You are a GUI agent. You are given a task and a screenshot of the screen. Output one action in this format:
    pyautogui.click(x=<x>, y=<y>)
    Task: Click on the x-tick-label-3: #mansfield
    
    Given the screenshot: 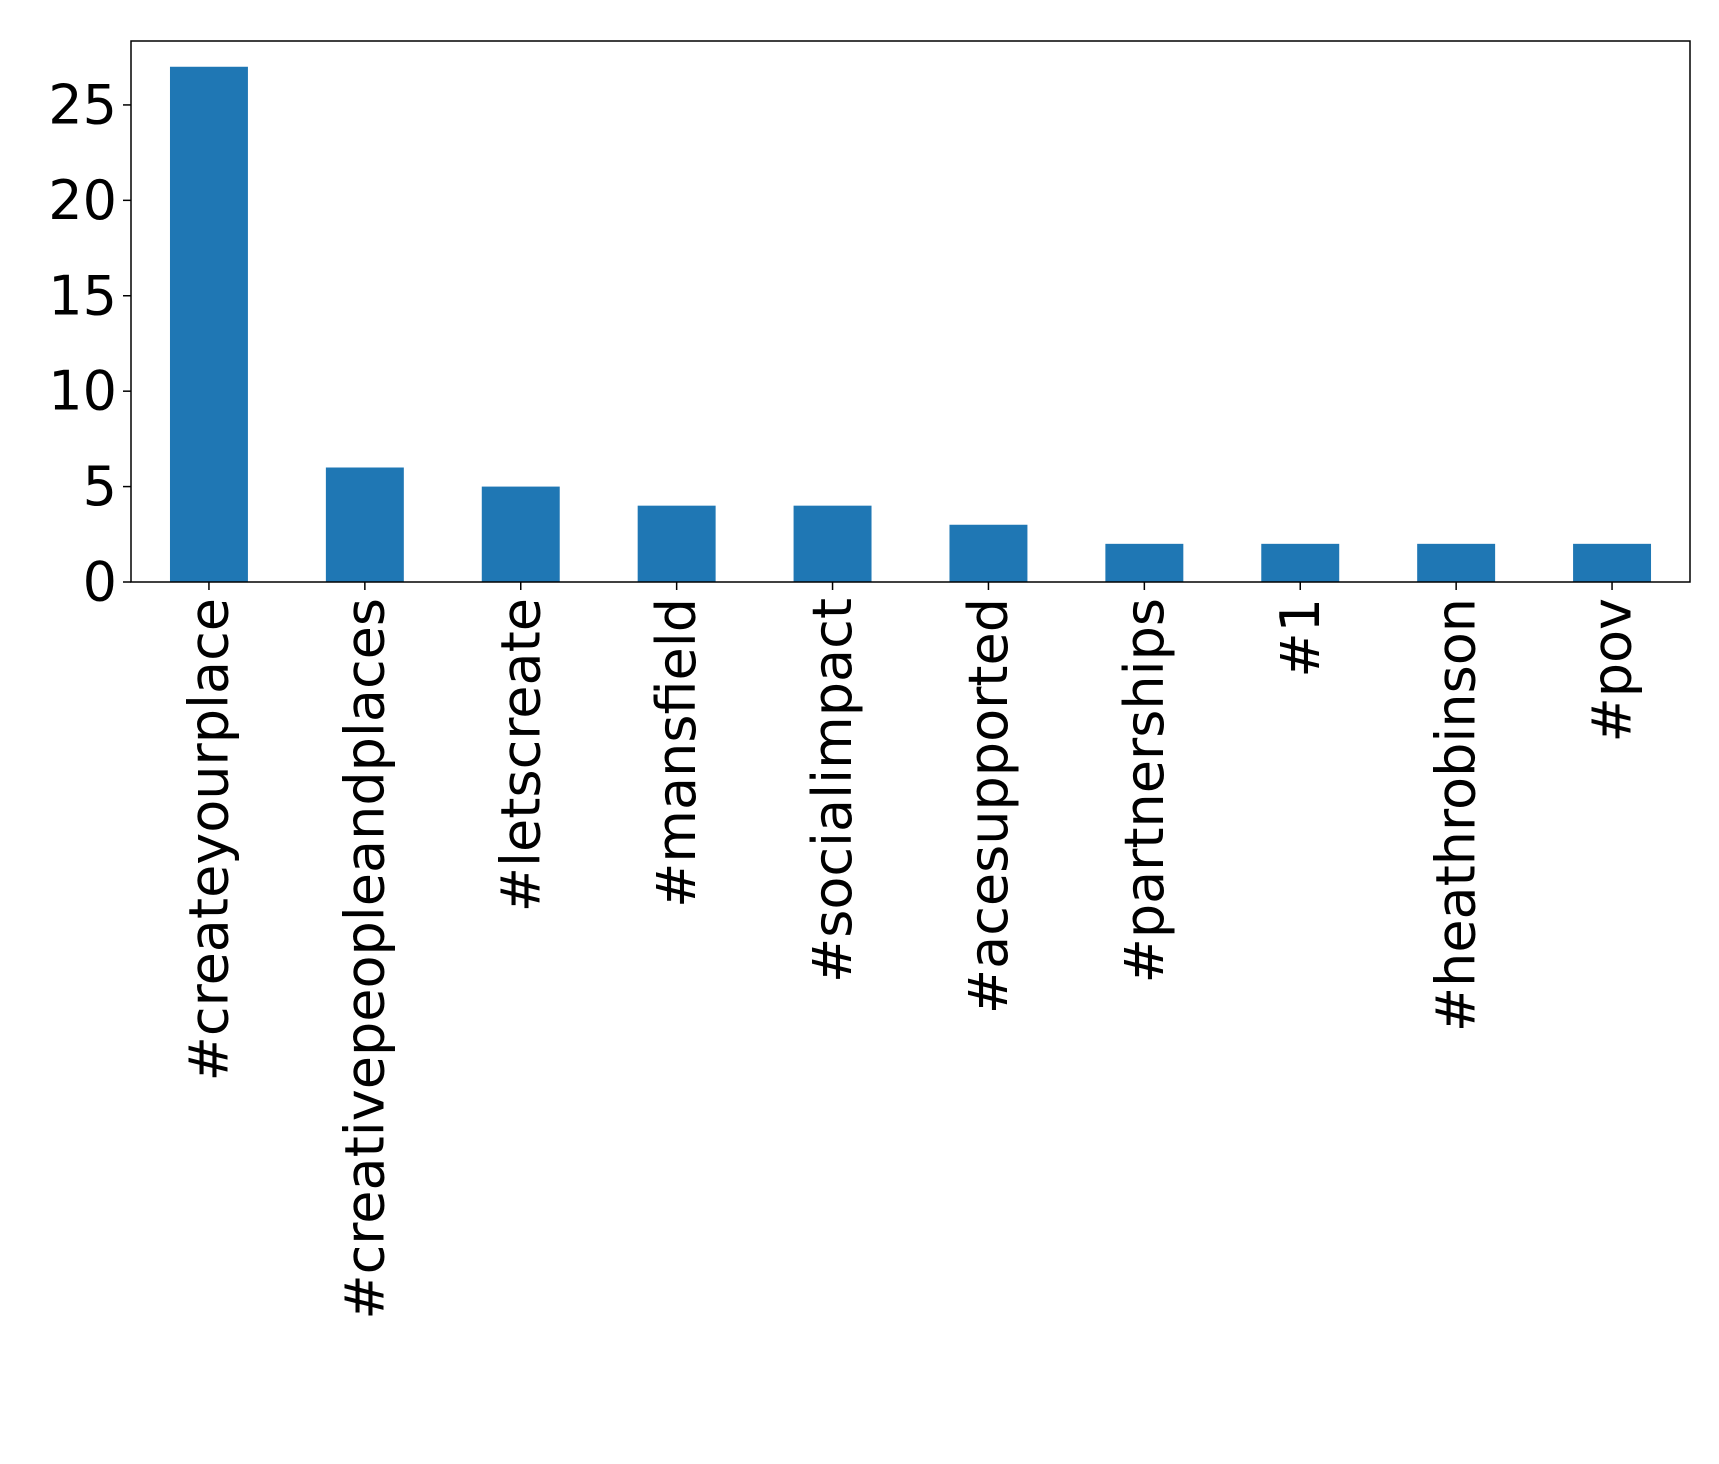 What is the action you would take?
    pyautogui.click(x=676, y=753)
    